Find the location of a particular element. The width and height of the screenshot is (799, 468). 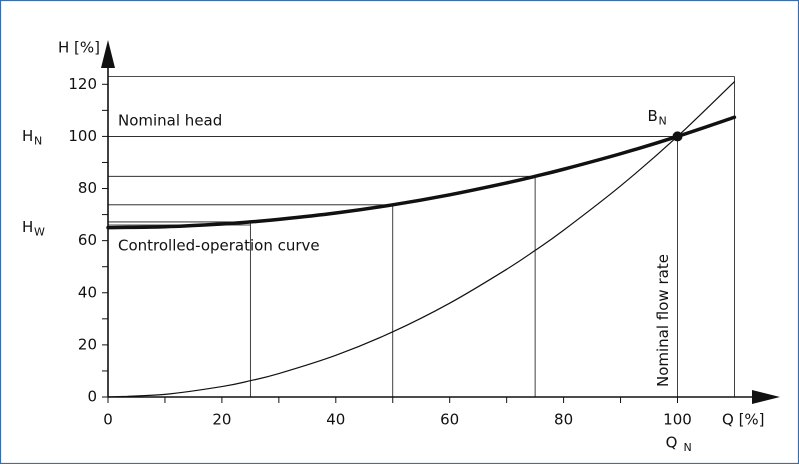

y-tick-label: 80 is located at coordinates (87, 188).